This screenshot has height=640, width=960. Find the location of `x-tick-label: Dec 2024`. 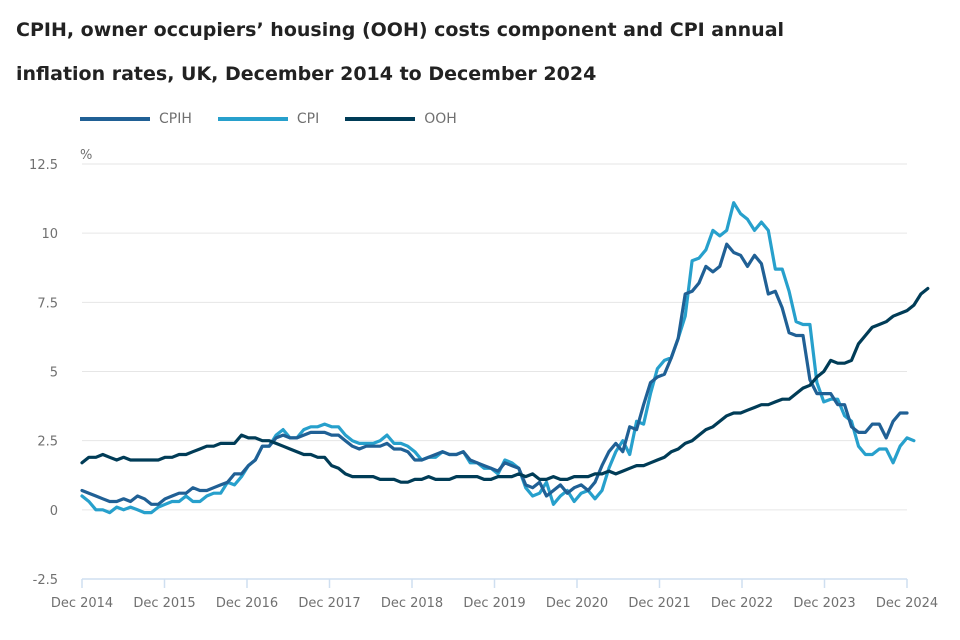

x-tick-label: Dec 2024 is located at coordinates (907, 603).